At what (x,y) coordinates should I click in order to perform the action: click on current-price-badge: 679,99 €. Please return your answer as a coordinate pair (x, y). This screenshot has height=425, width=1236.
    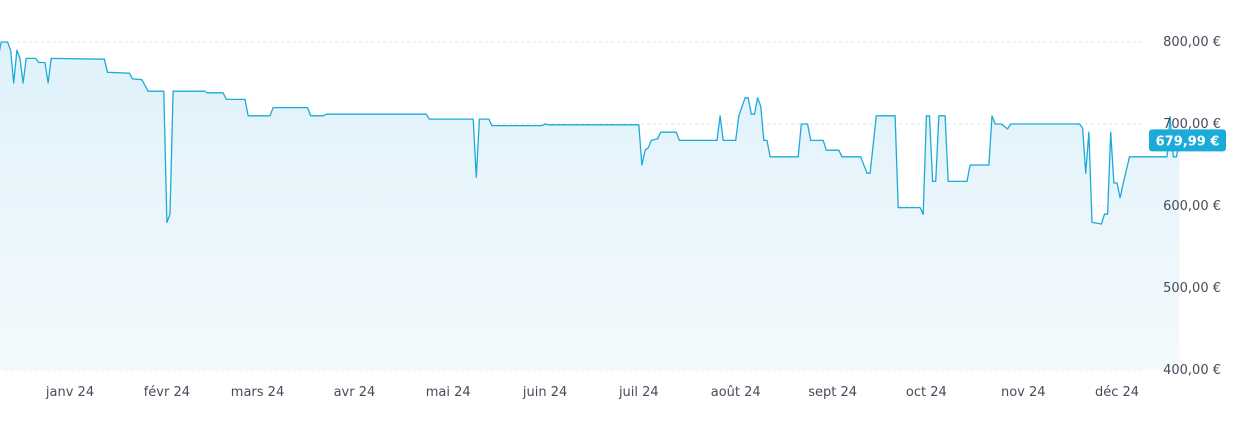
    Looking at the image, I should click on (1187, 140).